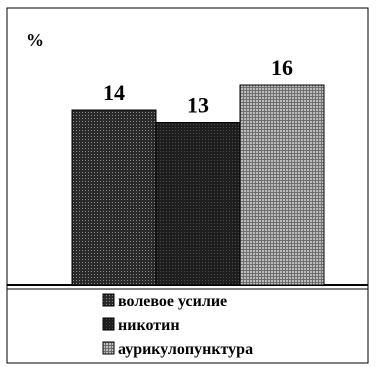 This screenshot has height=367, width=376. I want to click on data-labels: 14 13 16, so click(198, 86).